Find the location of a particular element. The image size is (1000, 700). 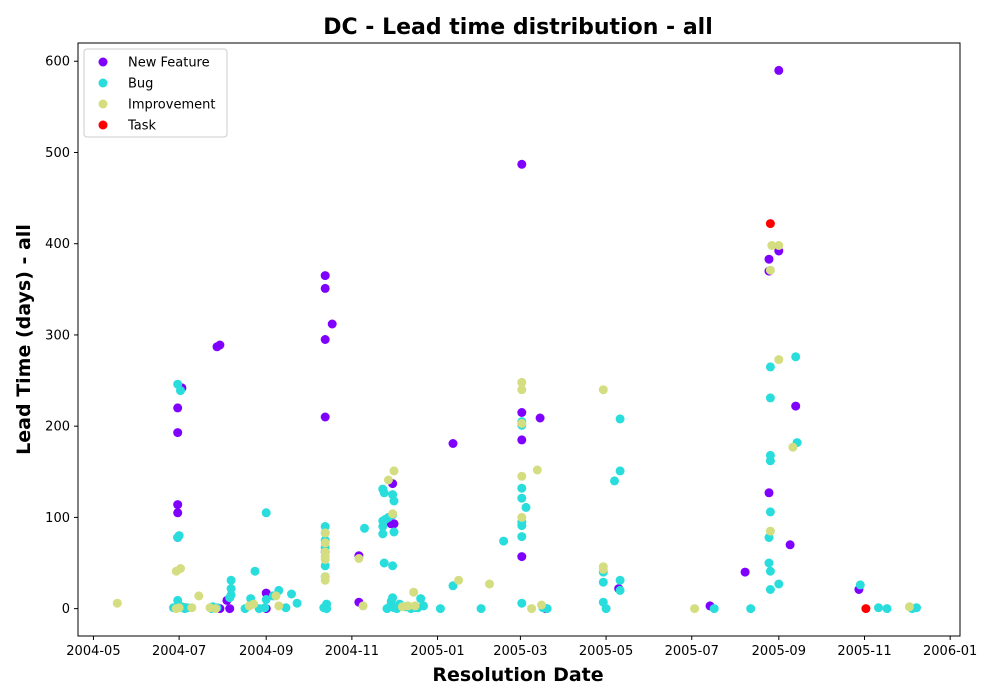

y-axis-ticks: 0 100 200 300 400 500 600 is located at coordinates (61, 336).